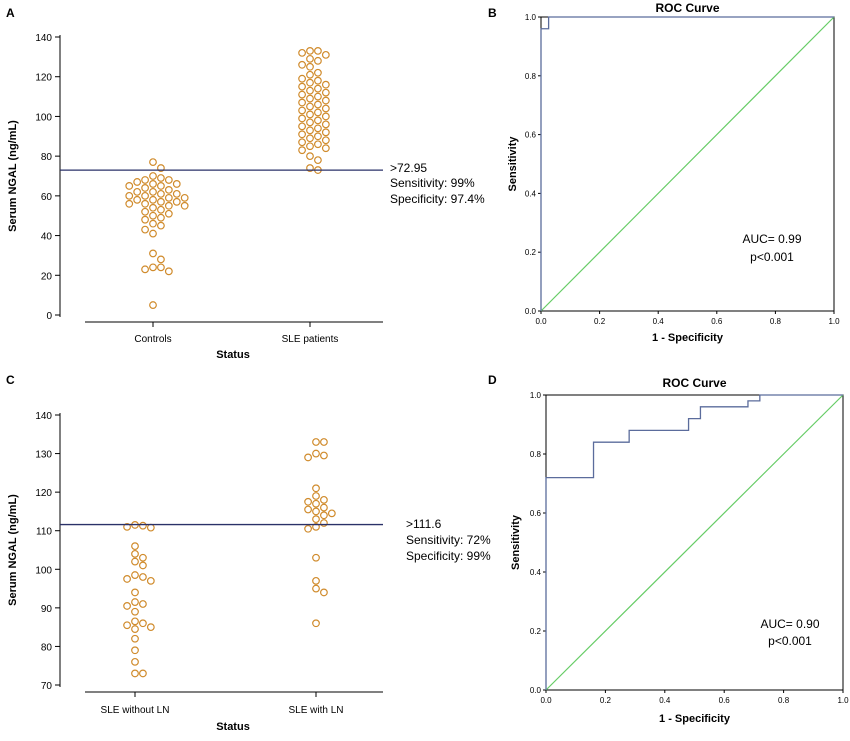 This screenshot has height=741, width=850. What do you see at coordinates (516, 542) in the screenshot?
I see `chart-d-y-axis-label: Sensitivity` at bounding box center [516, 542].